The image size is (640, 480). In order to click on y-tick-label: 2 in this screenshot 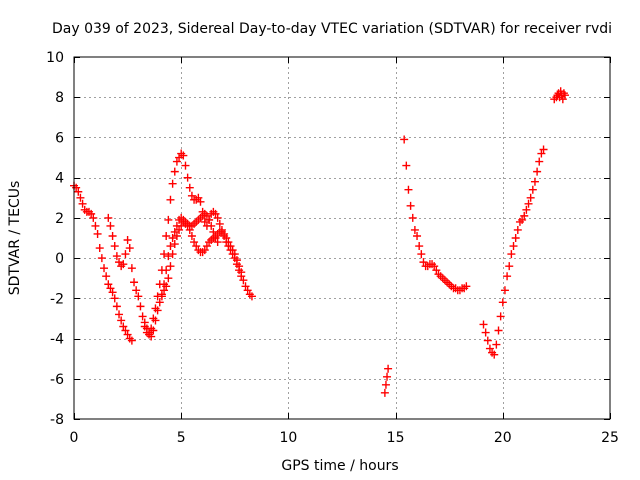, I will do `click(59, 219)`.